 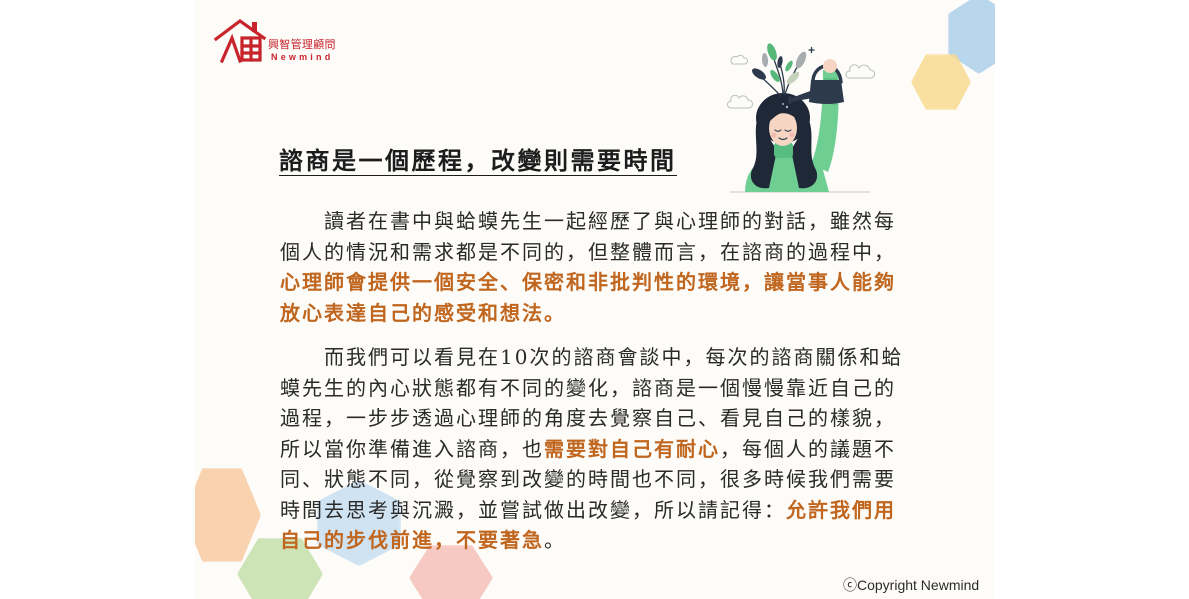 I want to click on text-line: 過程，一步步透過心理師的角度去覺察自己、看見自己的樣貌，, so click(x=592, y=418).